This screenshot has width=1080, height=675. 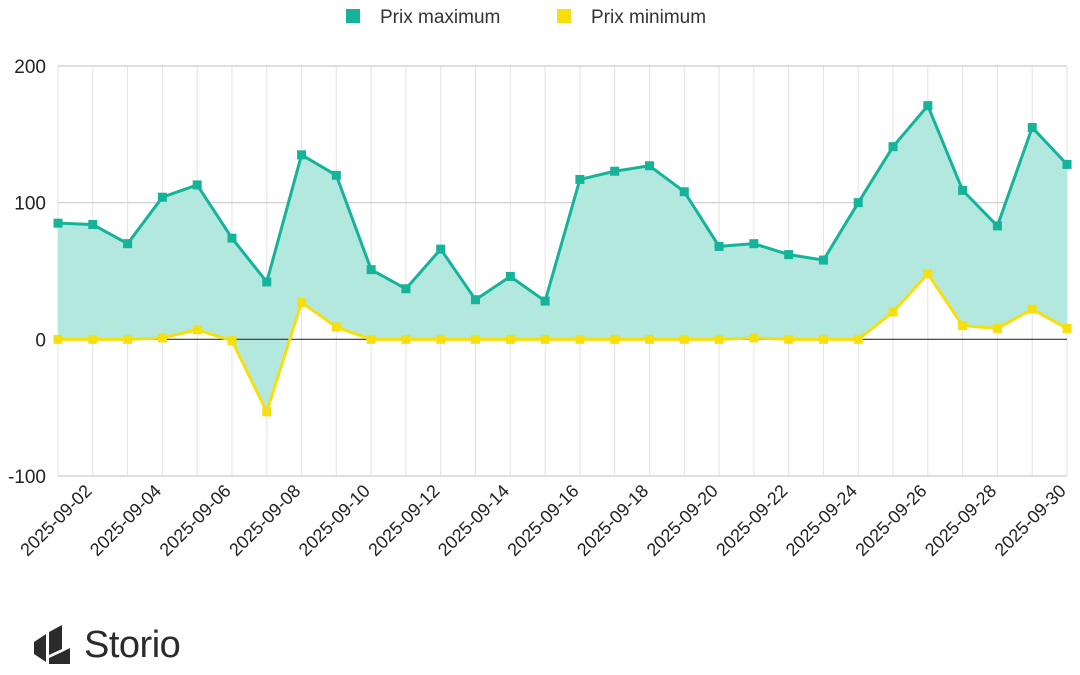 What do you see at coordinates (526, 17) in the screenshot?
I see `legend: Prix maximum Prix minimum` at bounding box center [526, 17].